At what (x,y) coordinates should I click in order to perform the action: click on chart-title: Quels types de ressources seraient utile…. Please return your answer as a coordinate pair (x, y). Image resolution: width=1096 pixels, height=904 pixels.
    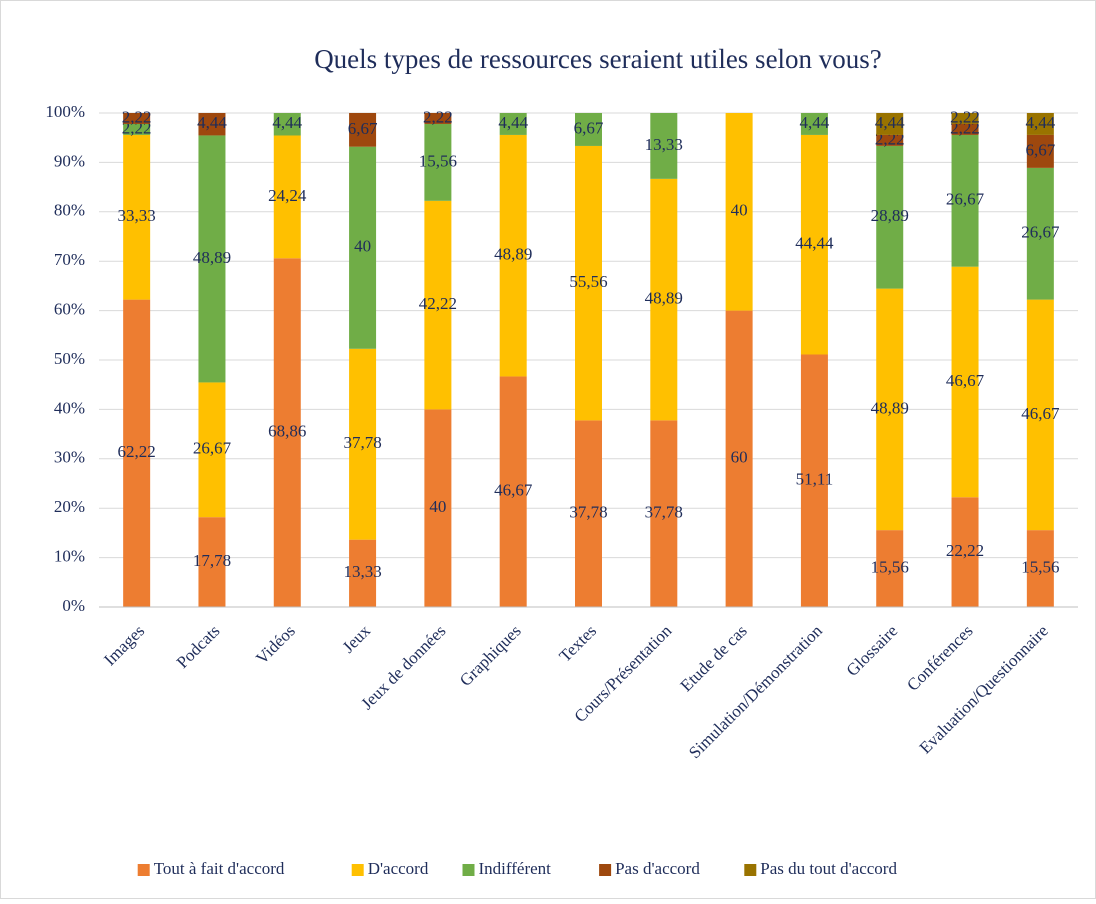
    Looking at the image, I should click on (598, 59).